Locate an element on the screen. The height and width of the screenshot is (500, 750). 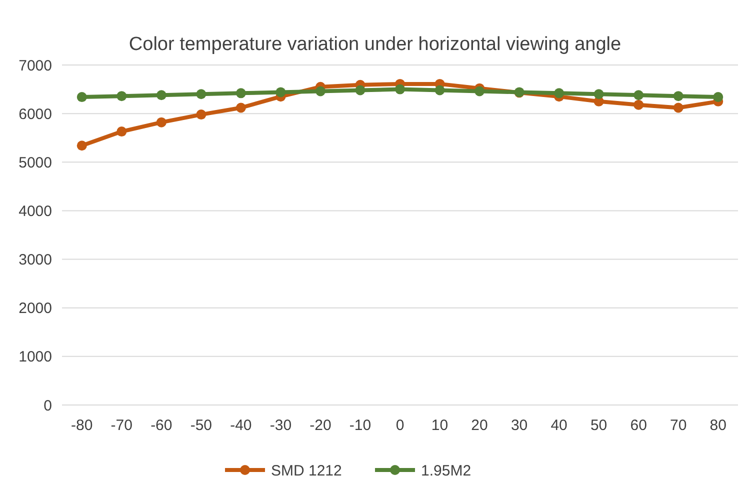
y-tick-label: 7000 is located at coordinates (35, 65).